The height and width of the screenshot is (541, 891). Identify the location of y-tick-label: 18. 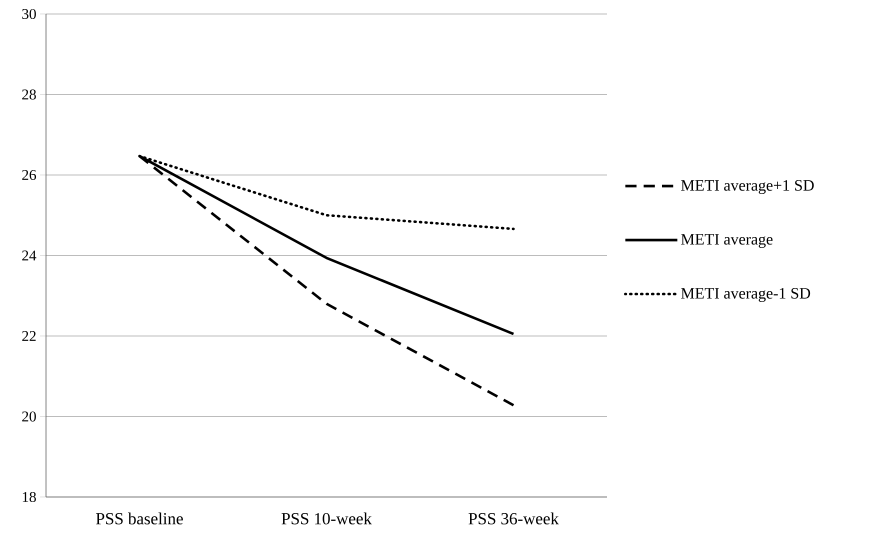
(29, 497).